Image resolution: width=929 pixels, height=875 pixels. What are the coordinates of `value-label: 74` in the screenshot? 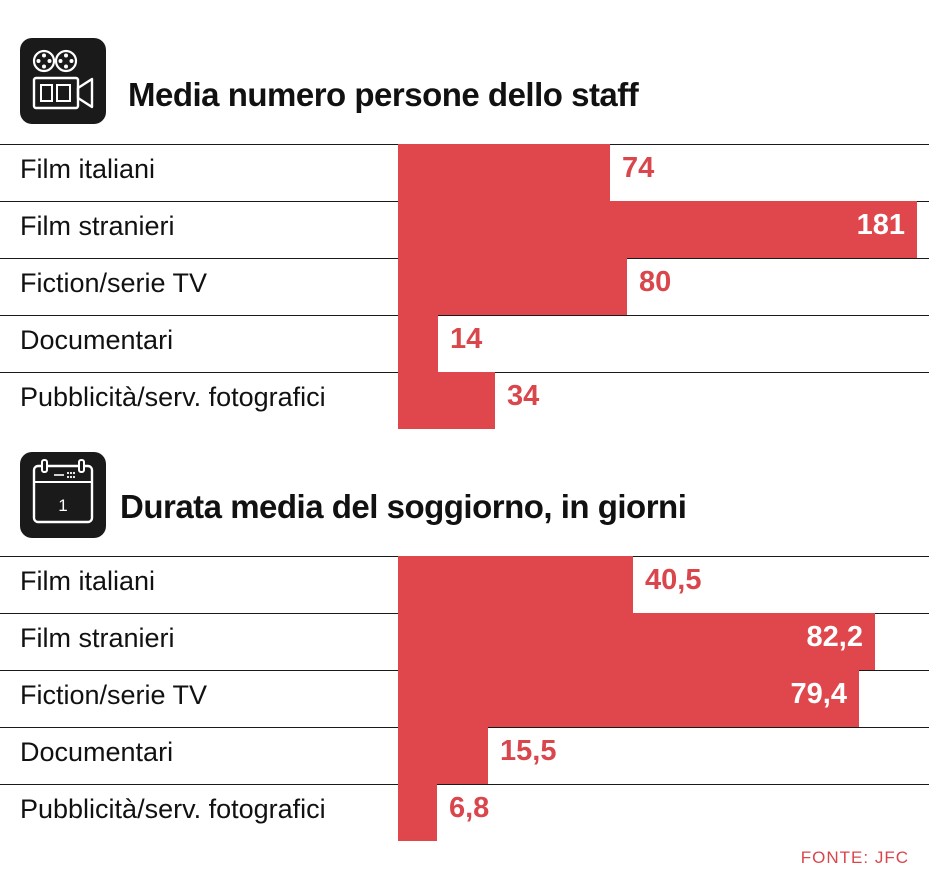 It's located at (638, 168).